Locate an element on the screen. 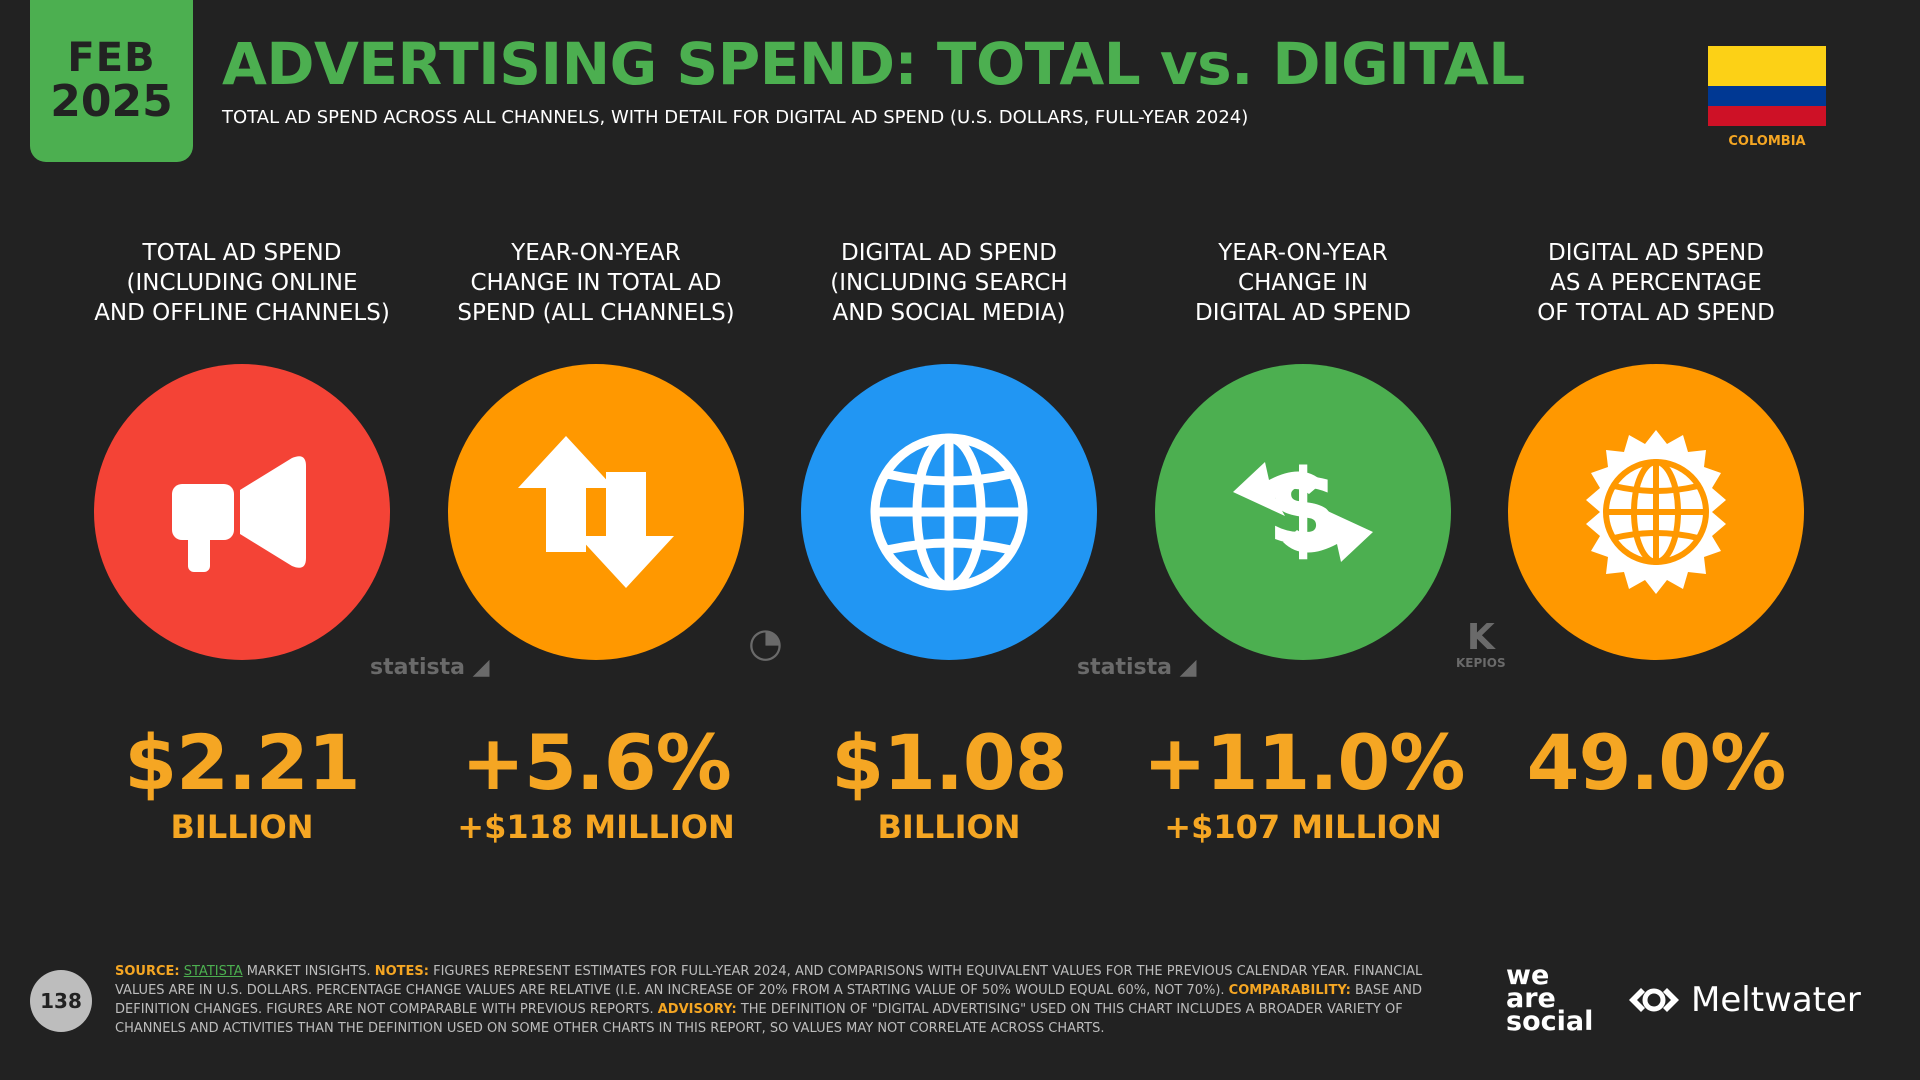 The height and width of the screenshot is (1080, 1920). statista-logo: statista ◢ is located at coordinates (430, 667).